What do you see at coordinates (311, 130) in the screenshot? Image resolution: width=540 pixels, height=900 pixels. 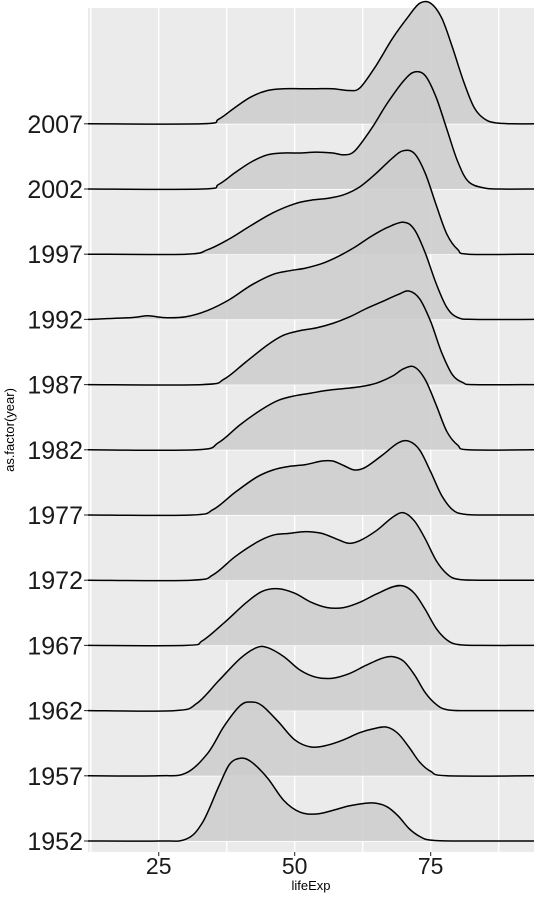 I see `ridge-2002` at bounding box center [311, 130].